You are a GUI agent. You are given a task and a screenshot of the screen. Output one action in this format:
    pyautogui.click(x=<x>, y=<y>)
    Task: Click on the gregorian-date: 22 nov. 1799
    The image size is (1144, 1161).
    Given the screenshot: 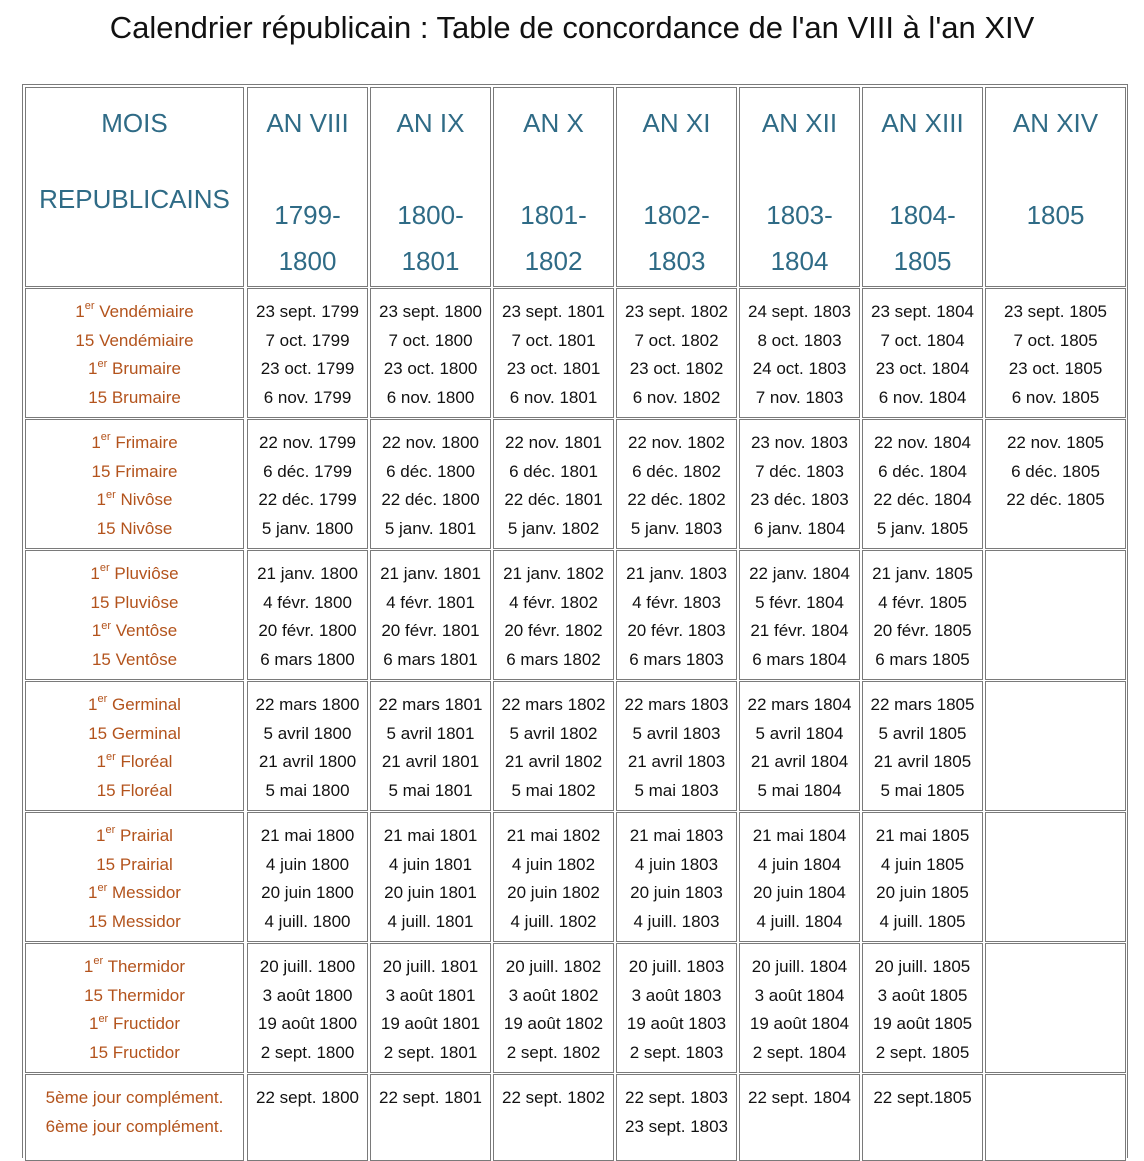 What is the action you would take?
    pyautogui.click(x=307, y=442)
    